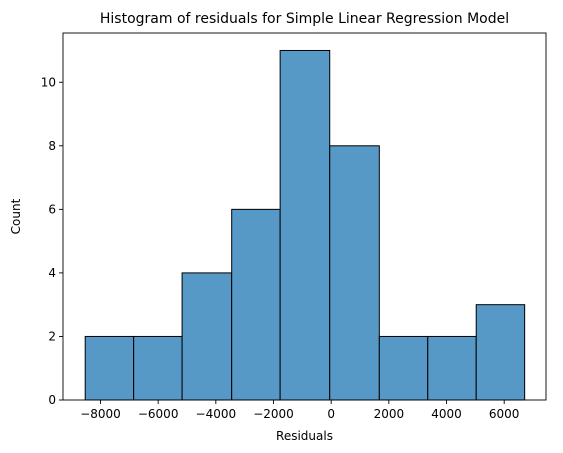  Describe the element at coordinates (52, 209) in the screenshot. I see `y-tick-label: 6` at that location.